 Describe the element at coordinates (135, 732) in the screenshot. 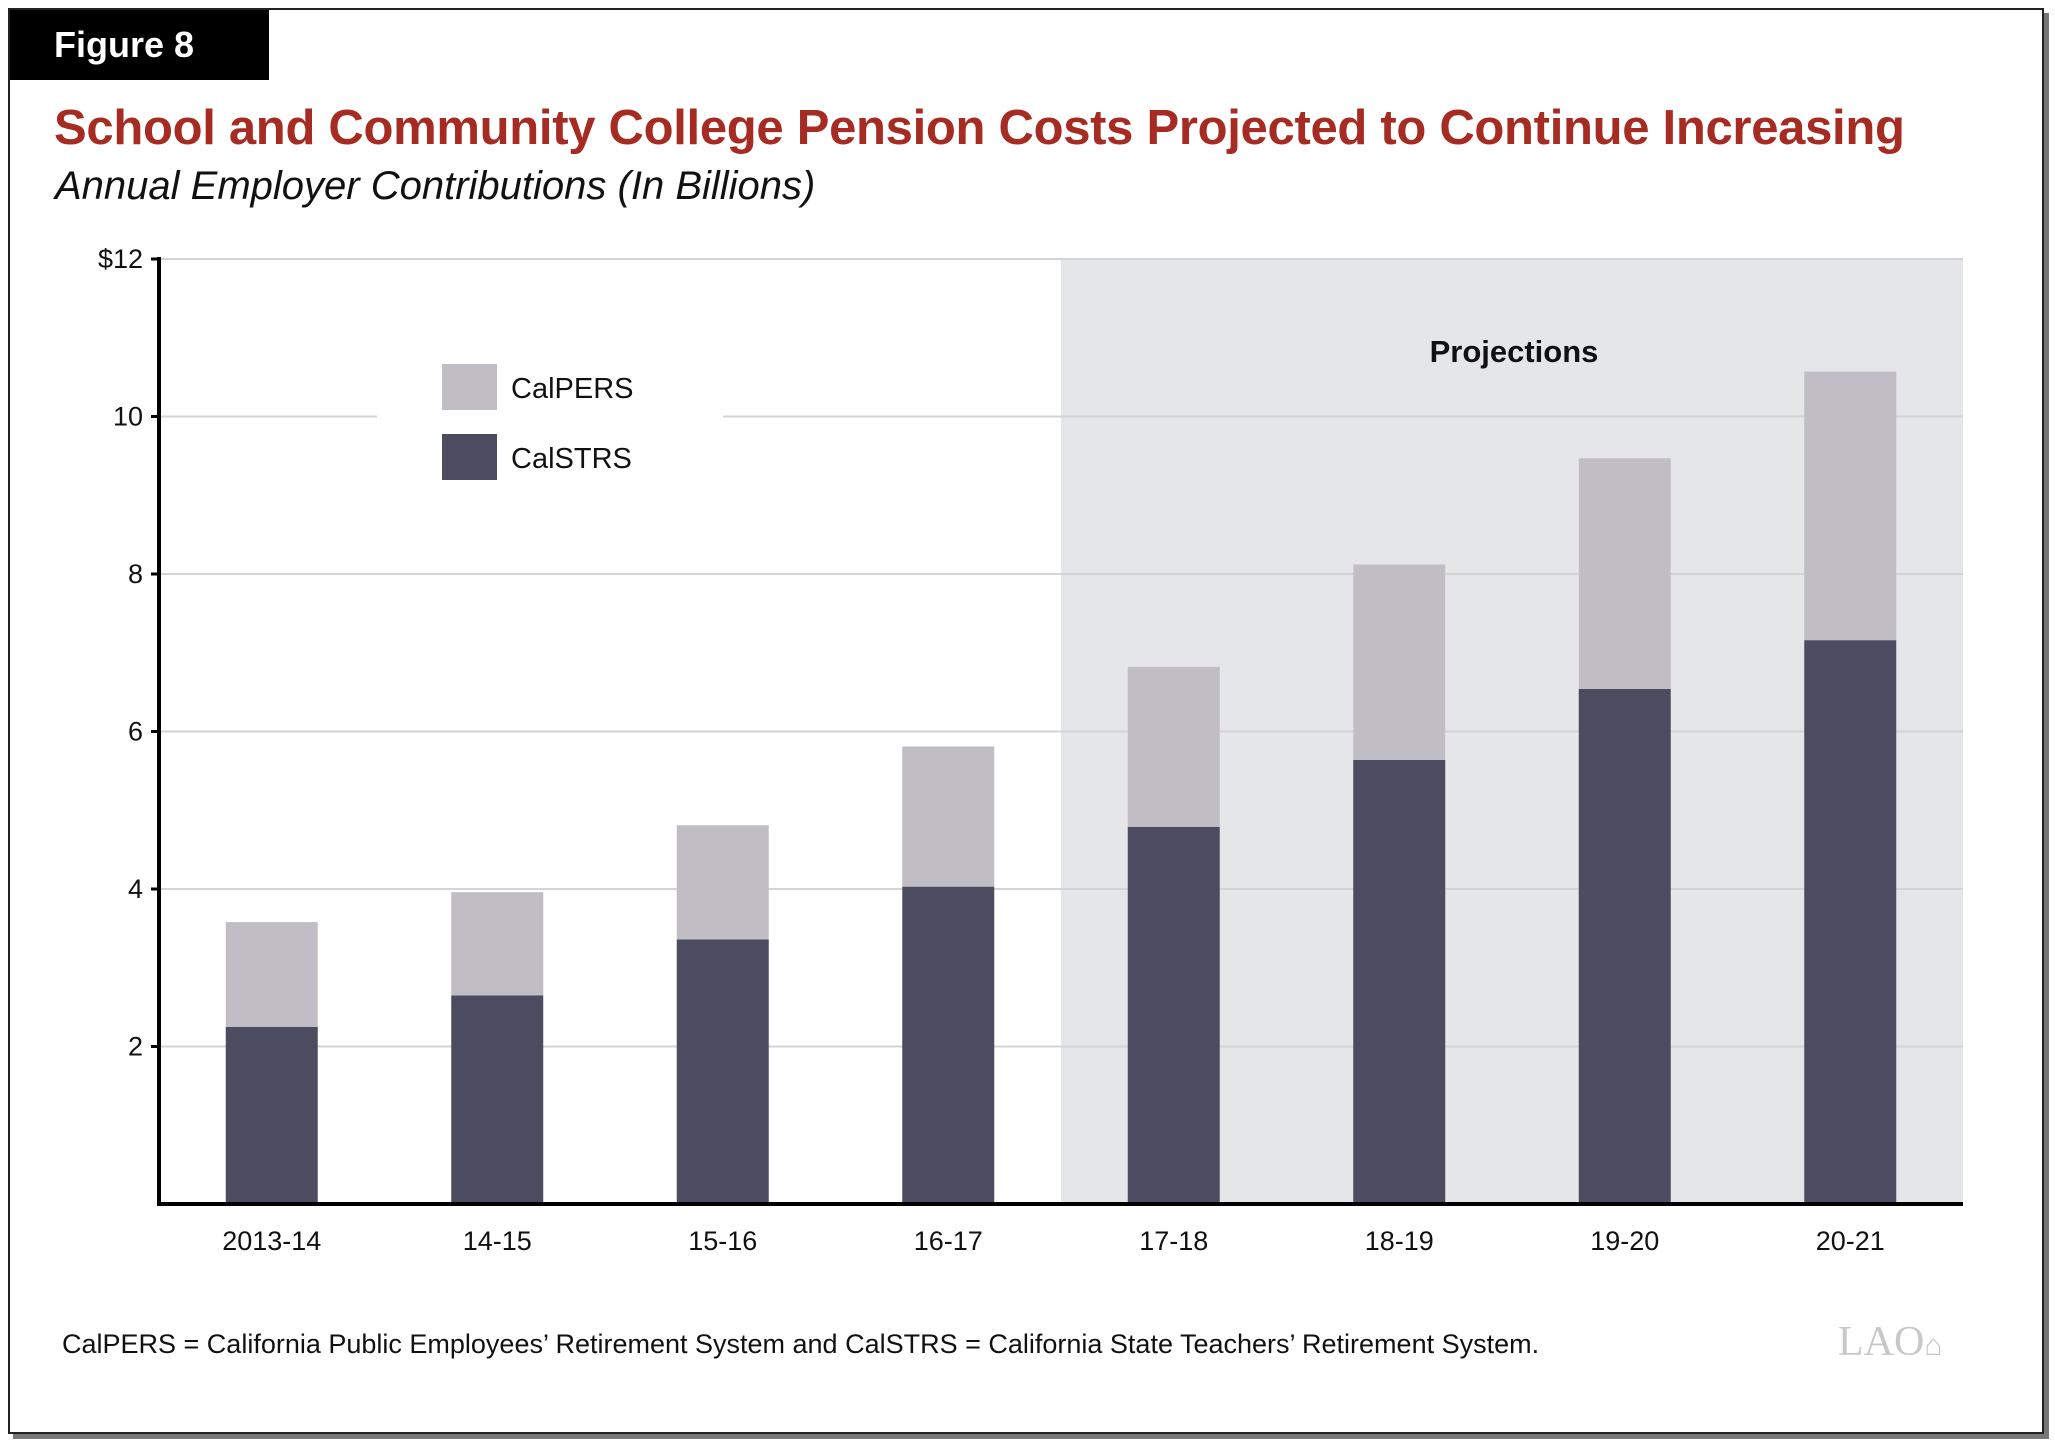

I see `y-tick-label: 6` at that location.